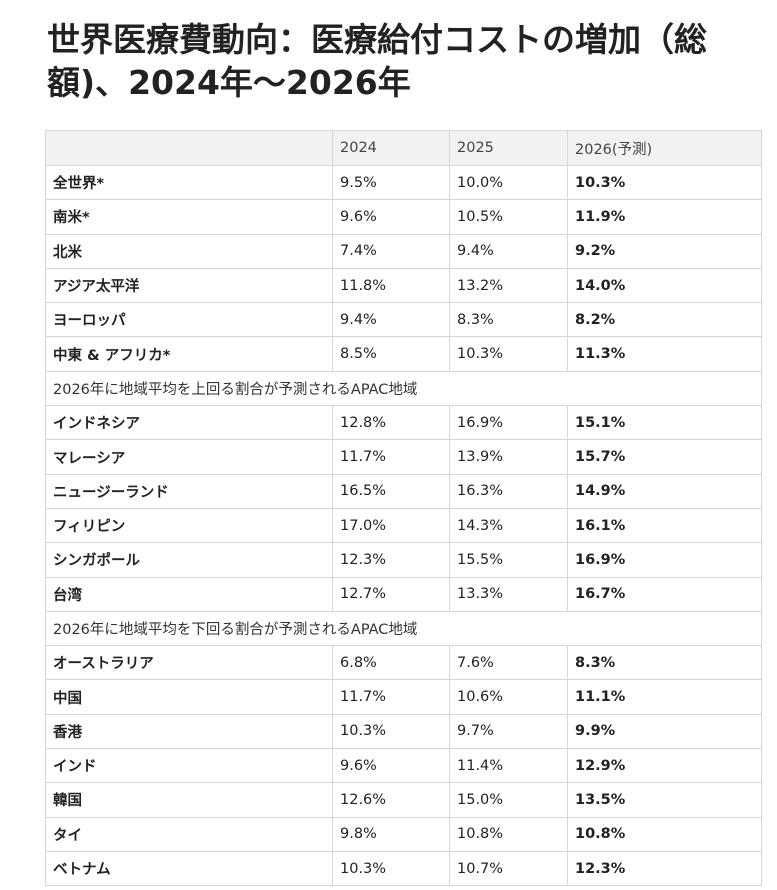 The height and width of the screenshot is (890, 777). Describe the element at coordinates (391, 834) in the screenshot. I see `value-cell: 9.8%` at that location.